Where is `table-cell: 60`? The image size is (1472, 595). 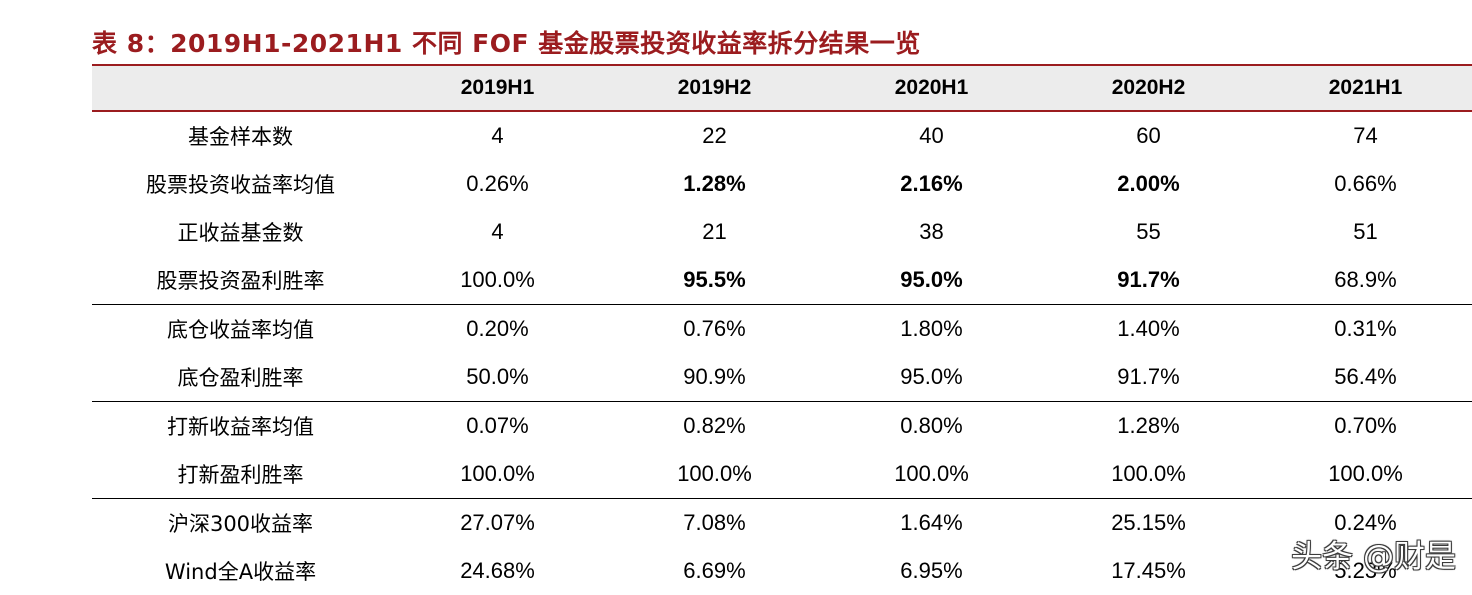
table-cell: 60 is located at coordinates (1148, 135).